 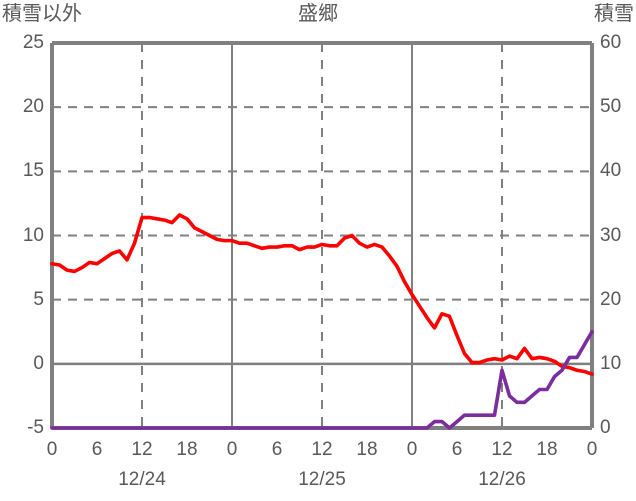 What do you see at coordinates (318, 14) in the screenshot?
I see `chart-title: 盛郷` at bounding box center [318, 14].